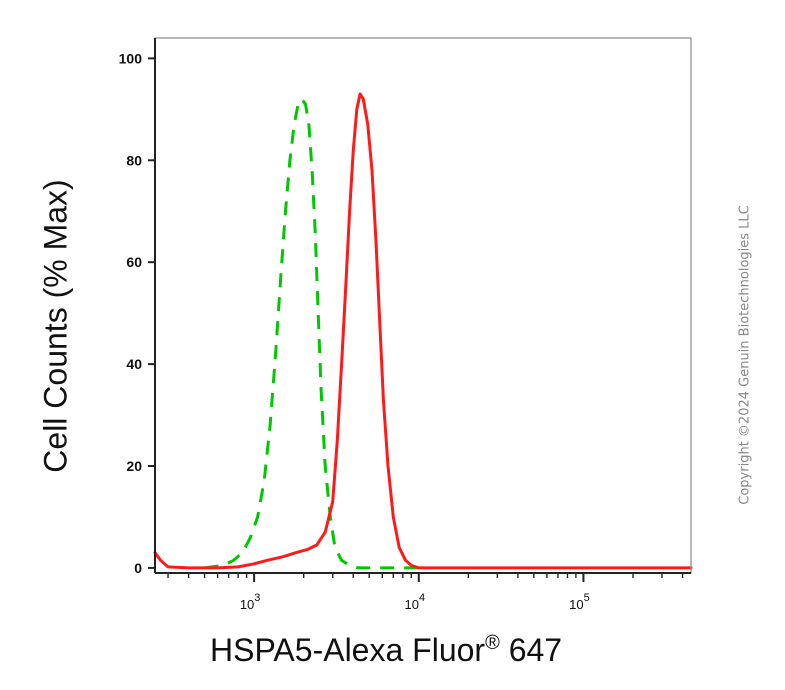  What do you see at coordinates (55, 326) in the screenshot?
I see `y-axis-title: Cell Counts (% Max)` at bounding box center [55, 326].